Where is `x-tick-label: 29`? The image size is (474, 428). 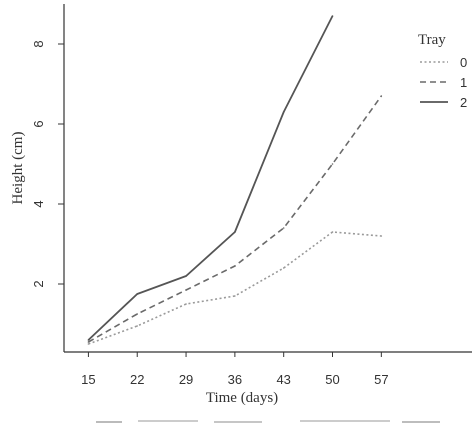
x-tick-label: 29 is located at coordinates (186, 379).